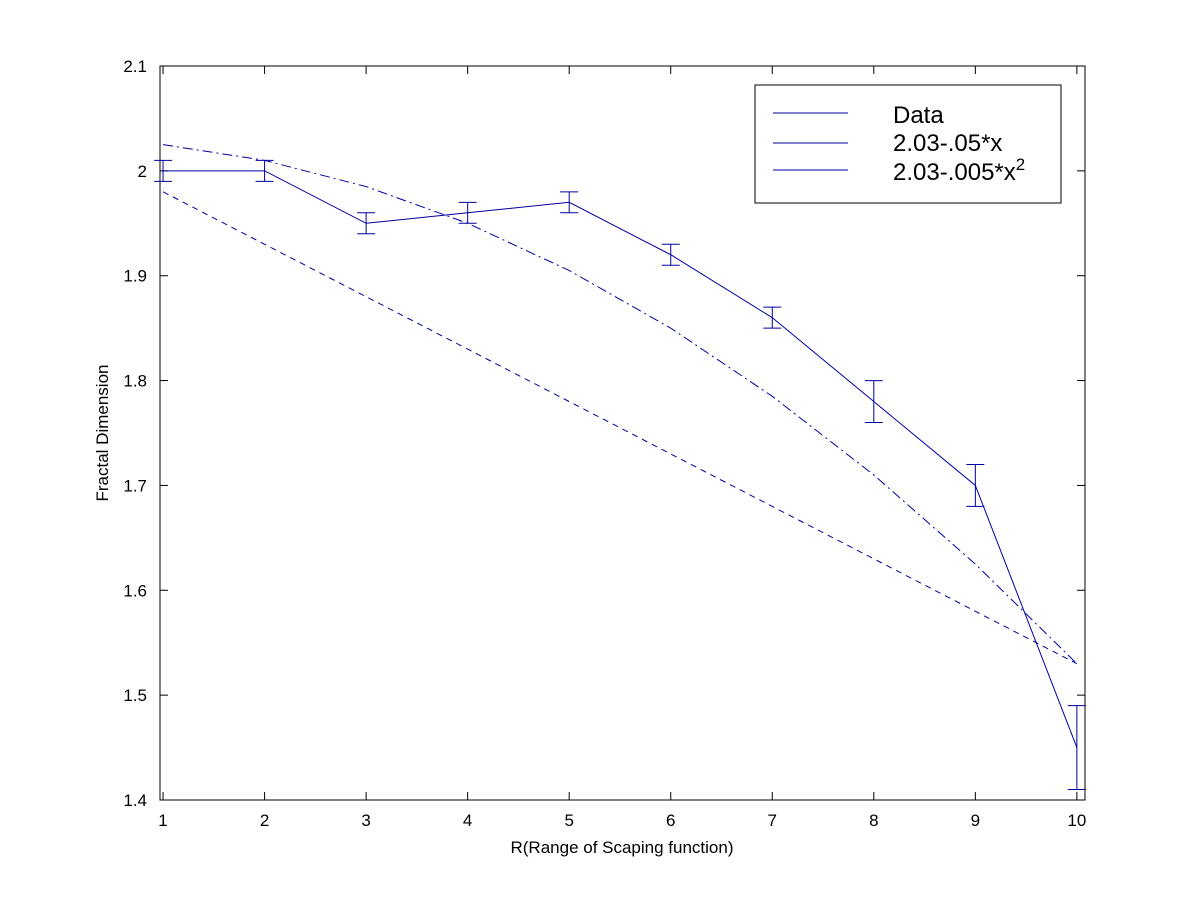 This screenshot has width=1200, height=906. What do you see at coordinates (264, 820) in the screenshot?
I see `x-tick-label: 2` at bounding box center [264, 820].